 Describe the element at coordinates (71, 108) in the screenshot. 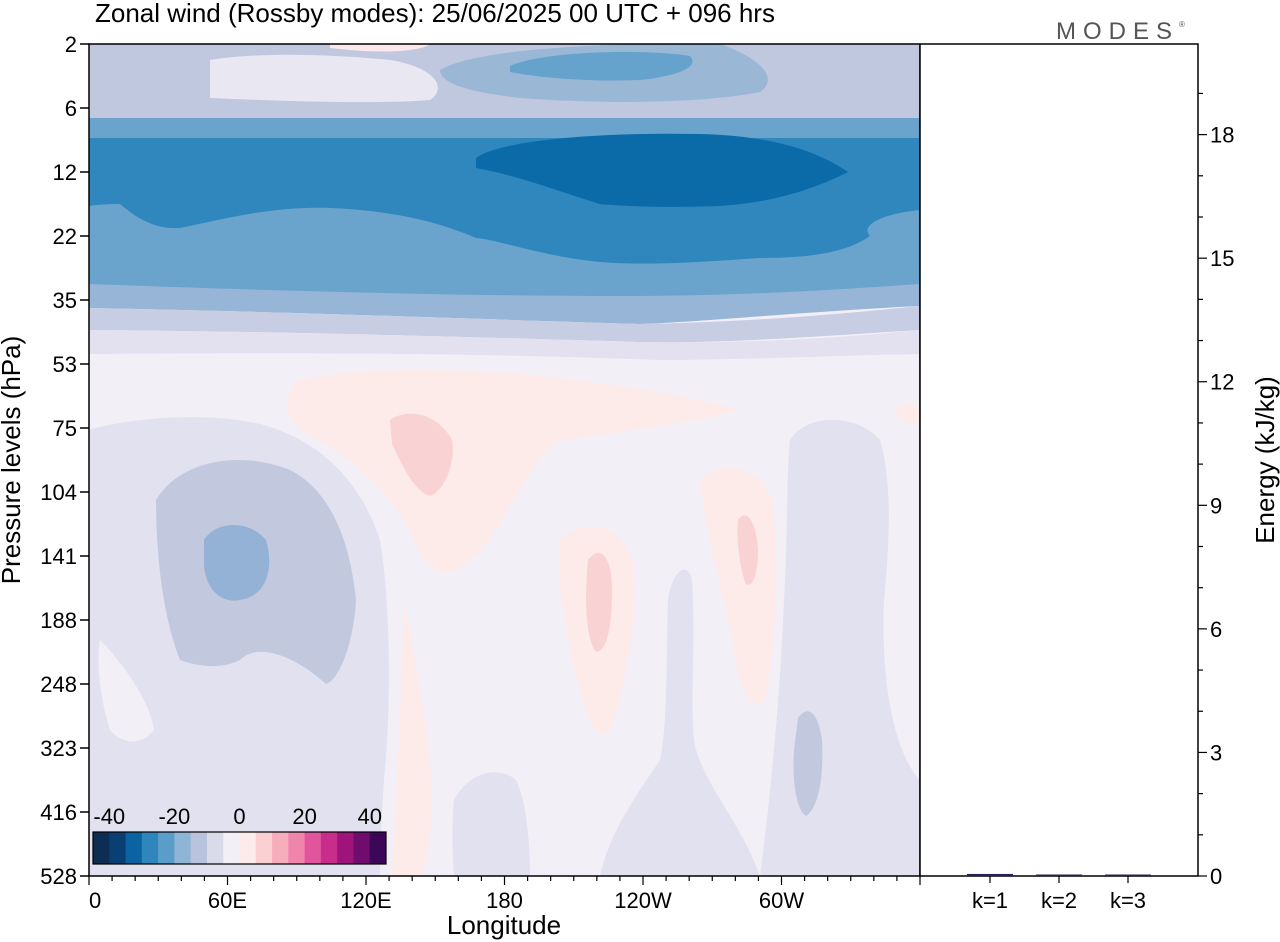

I see `y-tick-label: 6` at that location.